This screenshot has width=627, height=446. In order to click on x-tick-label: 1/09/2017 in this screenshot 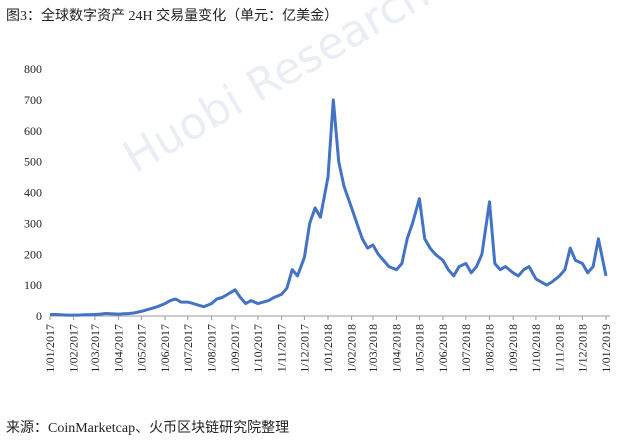, I will do `click(235, 348)`.